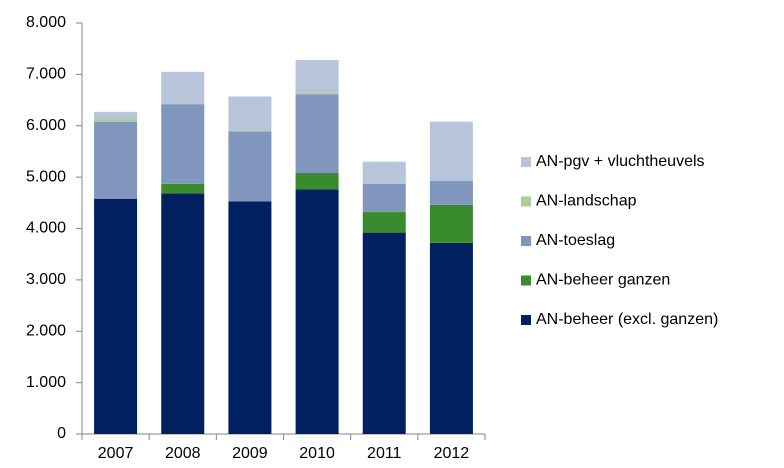  Describe the element at coordinates (46, 330) in the screenshot. I see `y-tick-label: 2.000` at that location.